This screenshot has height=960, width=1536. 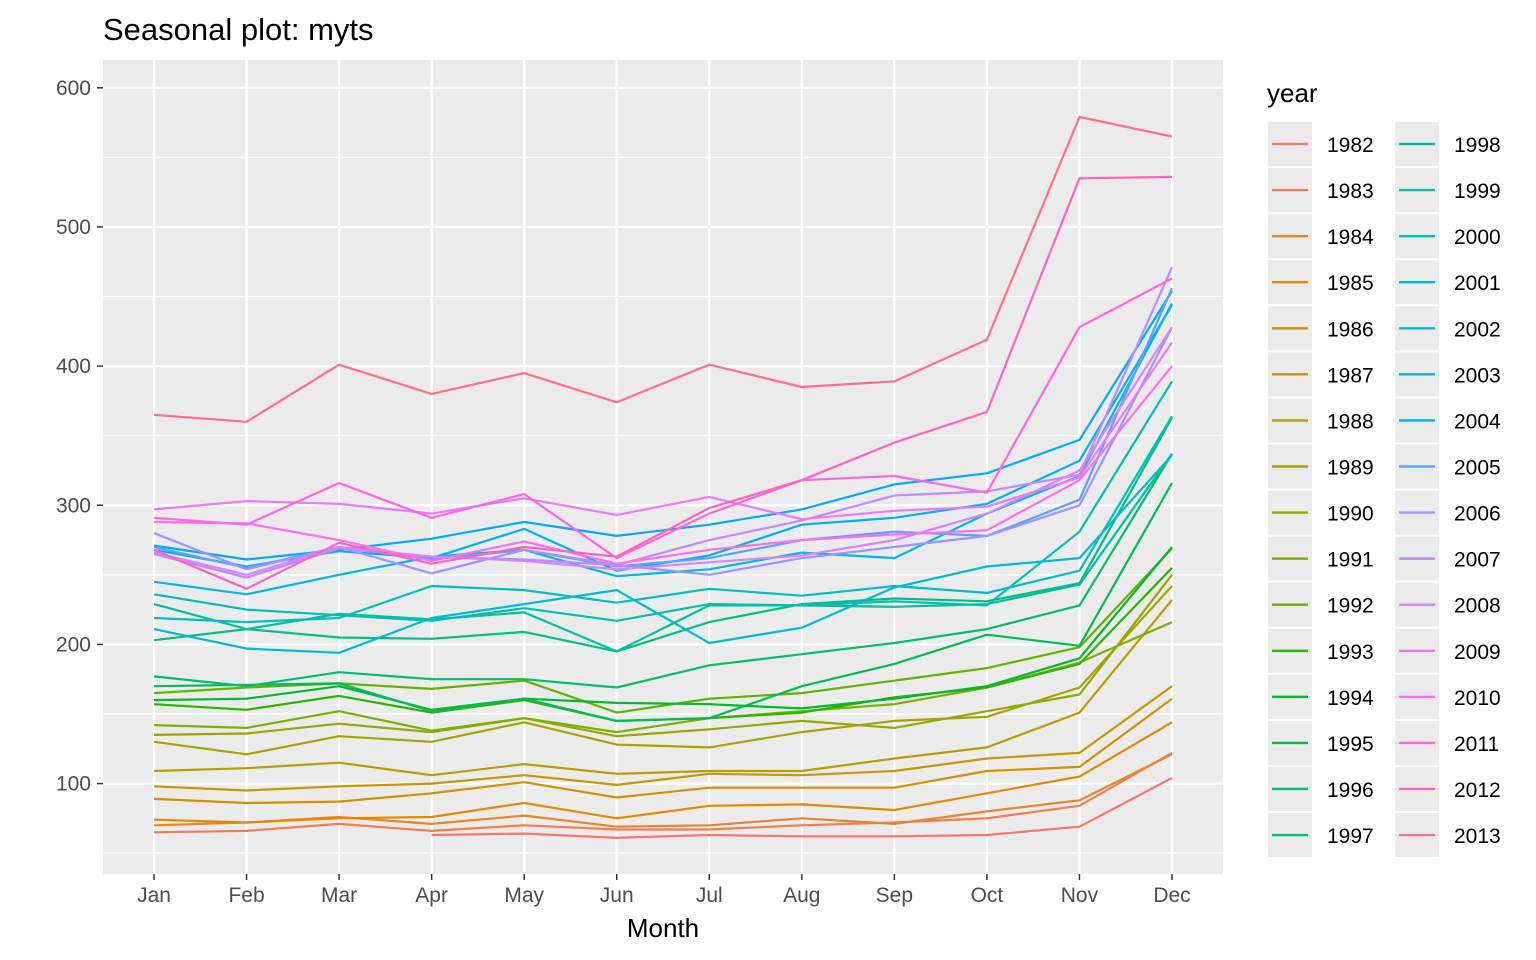 What do you see at coordinates (894, 895) in the screenshot?
I see `x-tick-label: Sep` at bounding box center [894, 895].